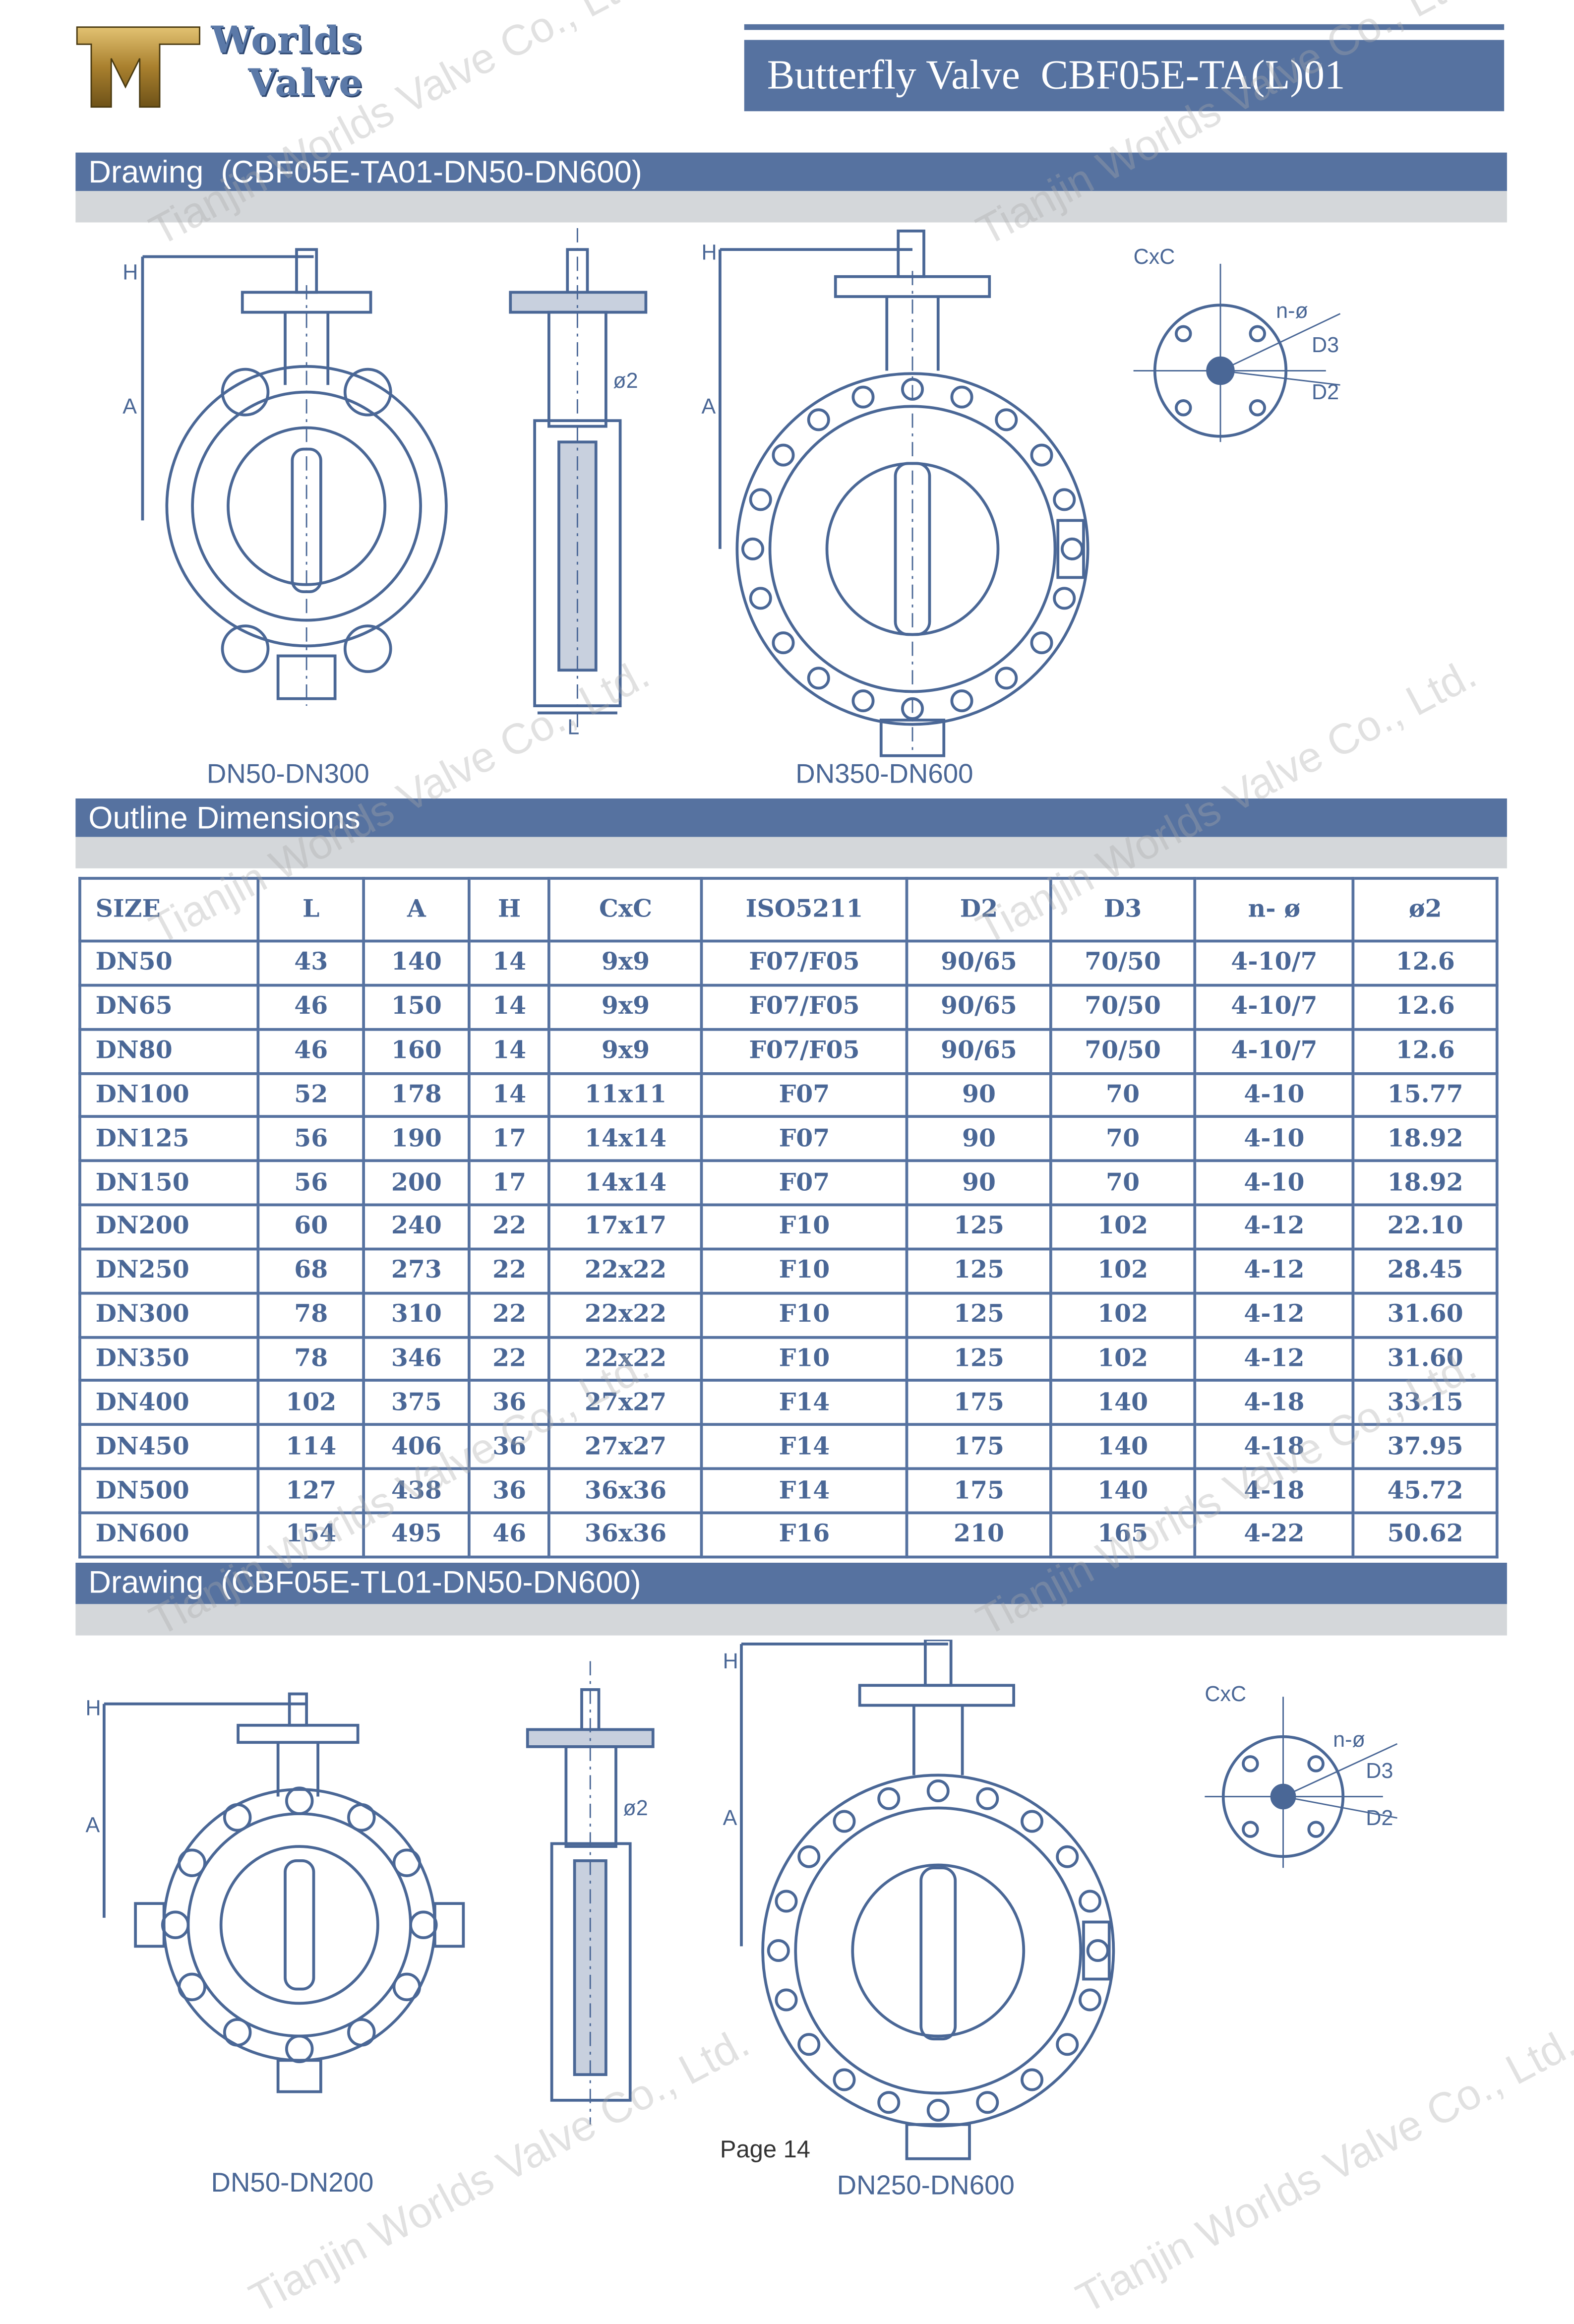  What do you see at coordinates (979, 1270) in the screenshot?
I see `table-cell: 125` at bounding box center [979, 1270].